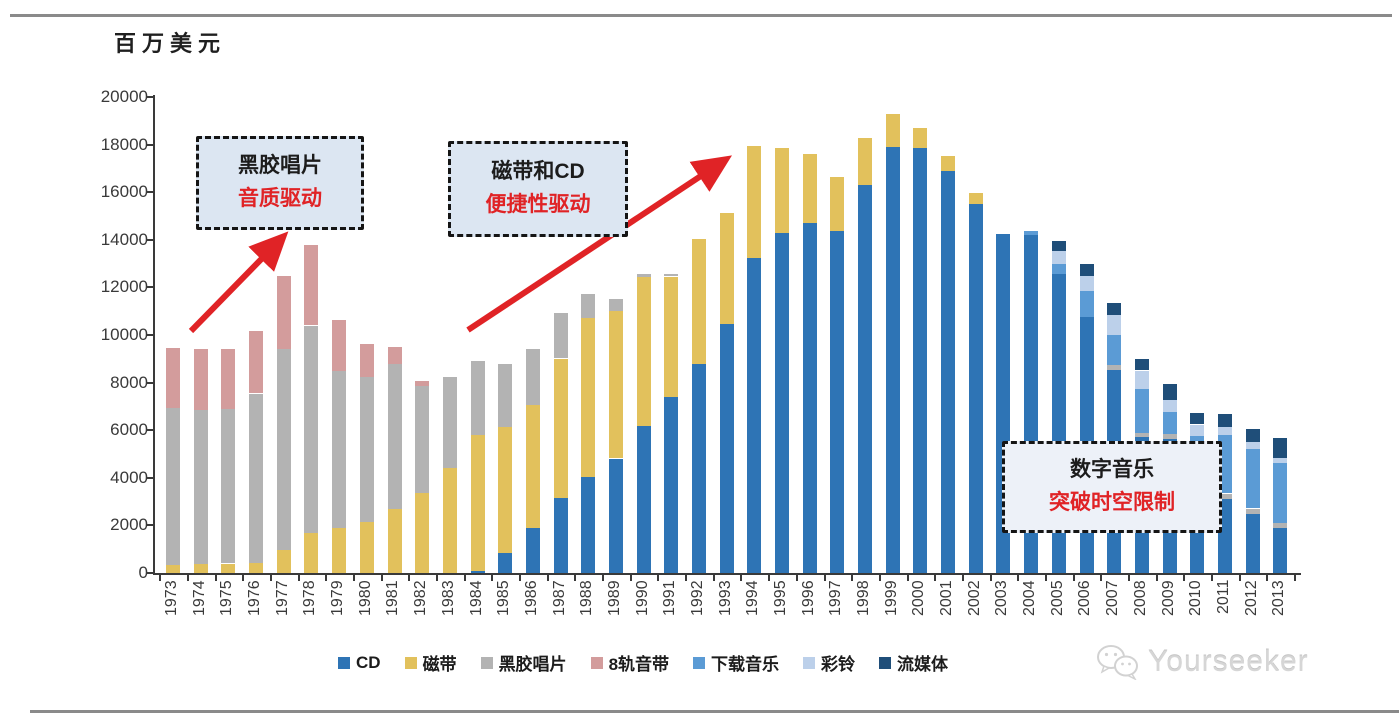  What do you see at coordinates (948, 163) in the screenshot?
I see `bar-segment-磁带-2001` at bounding box center [948, 163].